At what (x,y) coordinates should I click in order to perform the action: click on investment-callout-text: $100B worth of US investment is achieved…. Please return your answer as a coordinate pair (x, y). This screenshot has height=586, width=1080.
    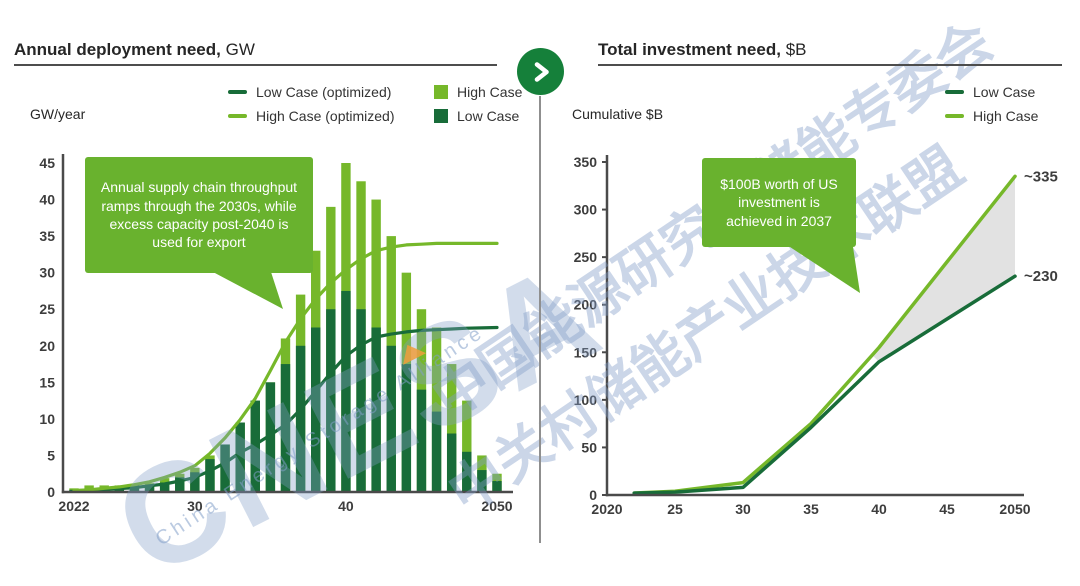
    Looking at the image, I should click on (779, 202).